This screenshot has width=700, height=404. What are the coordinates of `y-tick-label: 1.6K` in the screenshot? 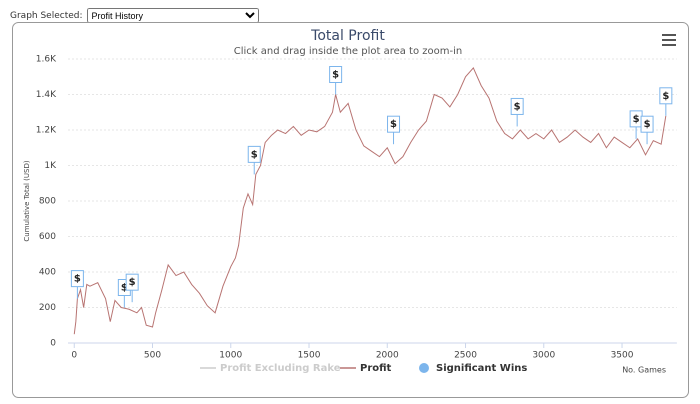 It's located at (46, 60).